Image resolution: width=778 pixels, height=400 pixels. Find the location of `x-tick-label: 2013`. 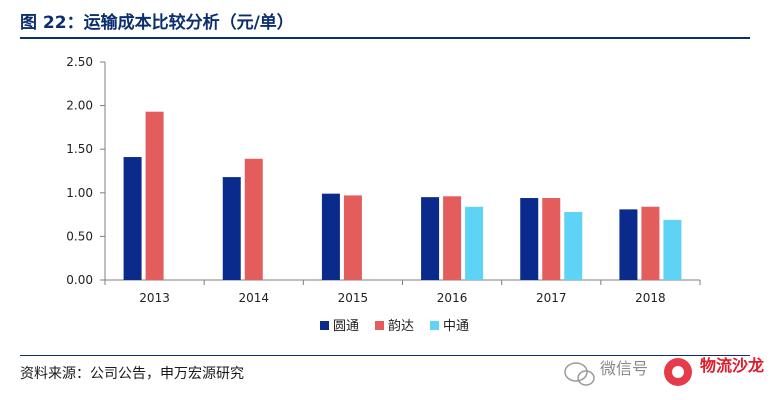

x-tick-label: 2013 is located at coordinates (154, 298).